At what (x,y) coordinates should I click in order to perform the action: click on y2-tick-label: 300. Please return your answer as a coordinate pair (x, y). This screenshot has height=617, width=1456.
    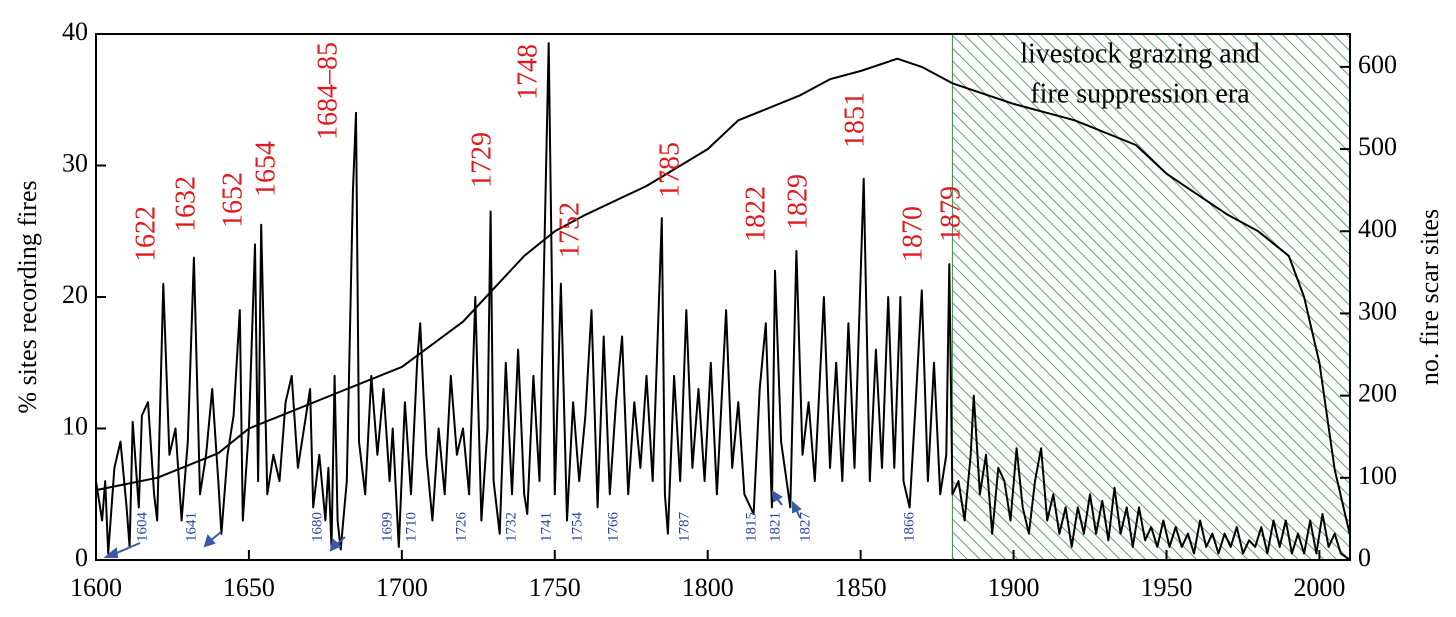
    Looking at the image, I should click on (1377, 310).